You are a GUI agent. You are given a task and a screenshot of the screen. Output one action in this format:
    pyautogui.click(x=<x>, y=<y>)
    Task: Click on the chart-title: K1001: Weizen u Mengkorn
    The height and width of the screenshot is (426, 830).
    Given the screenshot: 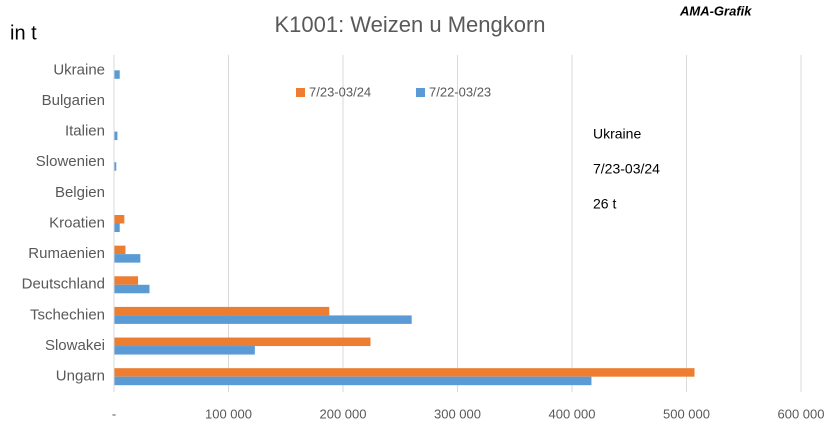 What is the action you would take?
    pyautogui.click(x=409, y=24)
    